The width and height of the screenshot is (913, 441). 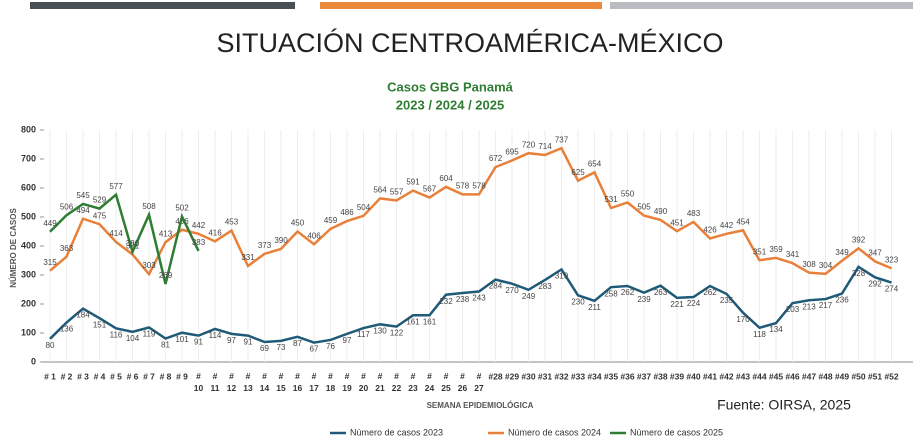 I want to click on y-tick-label: 600, so click(x=28, y=187).